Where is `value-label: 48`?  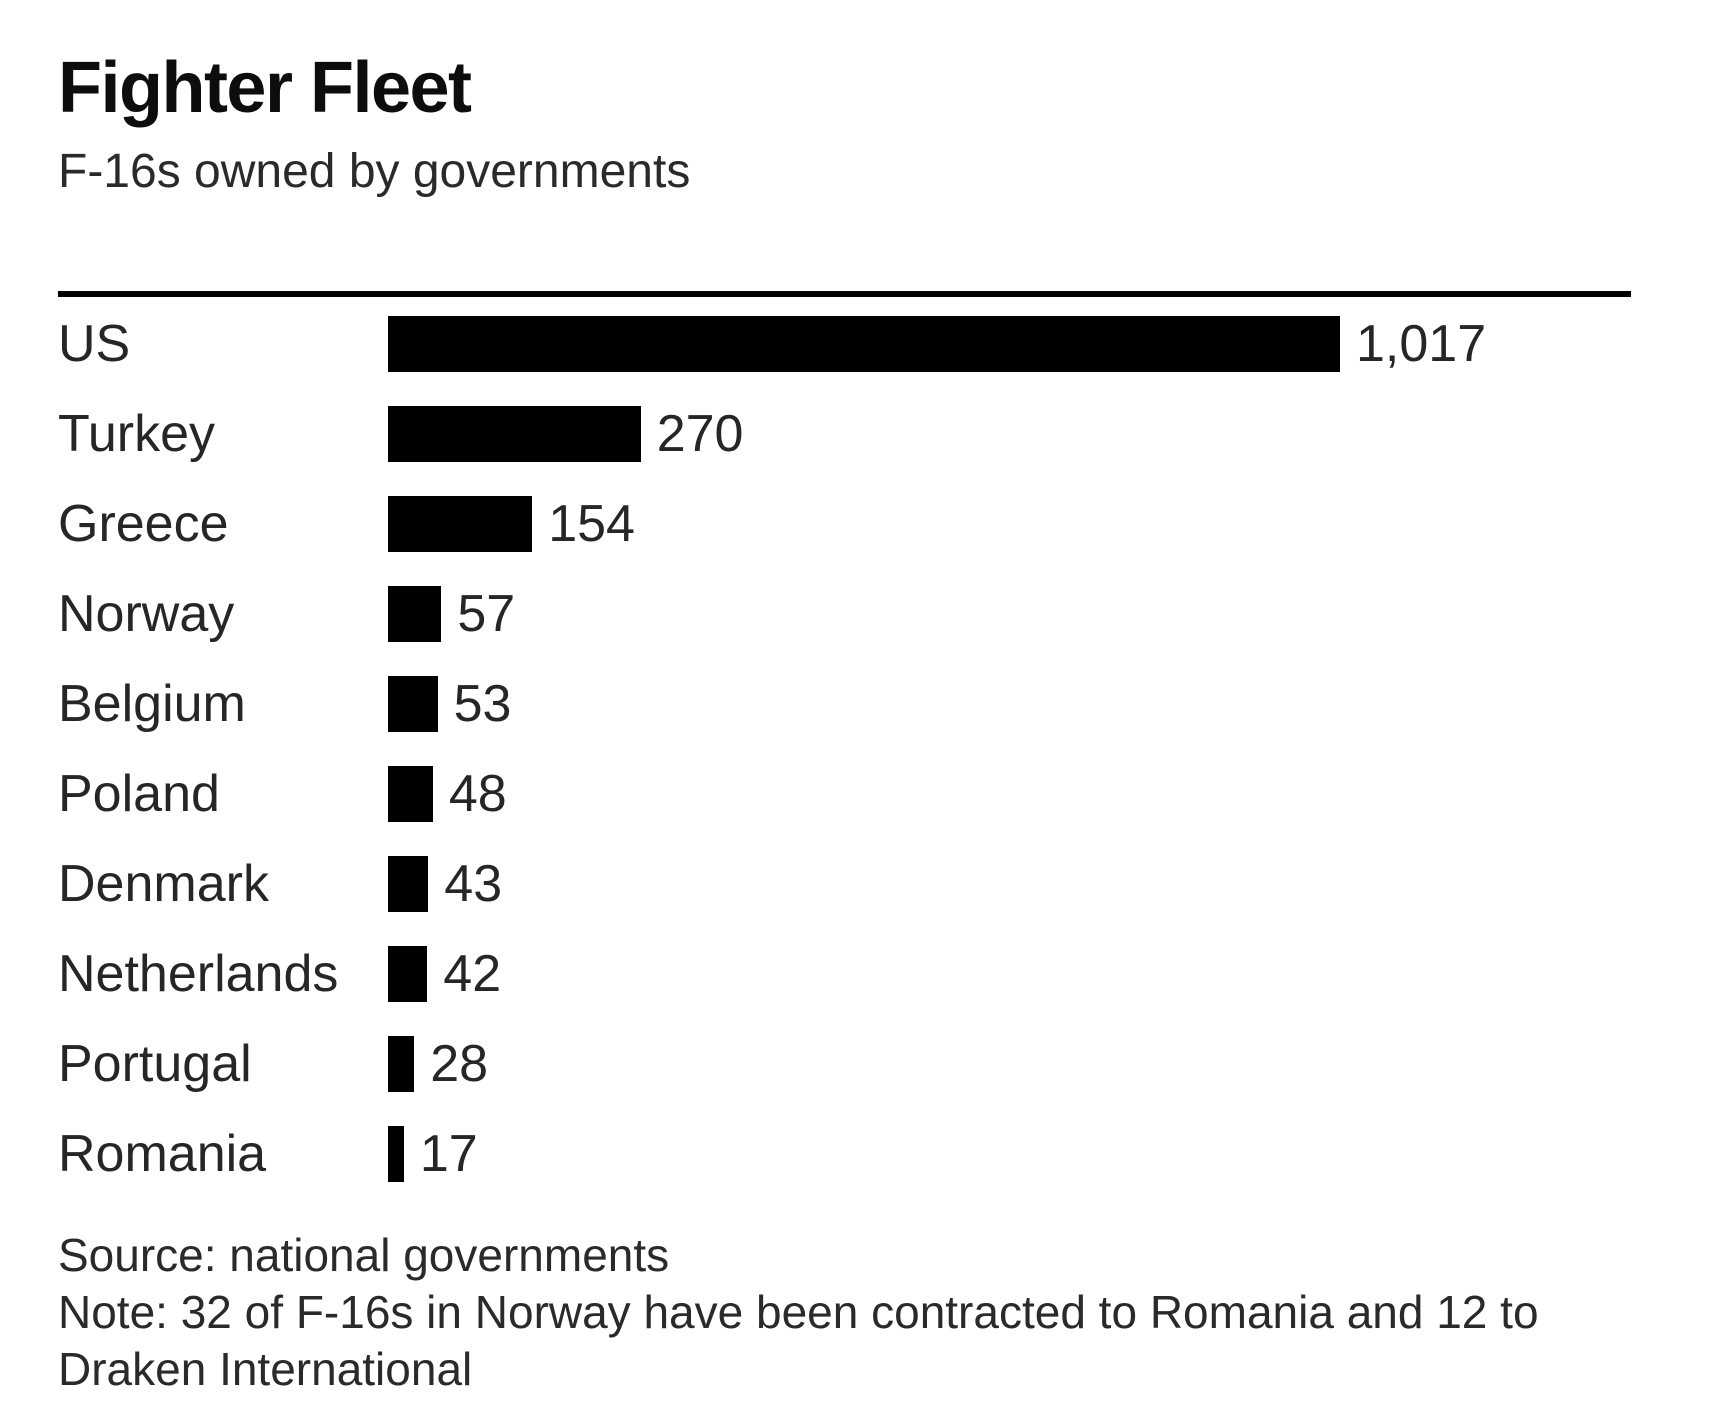 value-label: 48 is located at coordinates (477, 794).